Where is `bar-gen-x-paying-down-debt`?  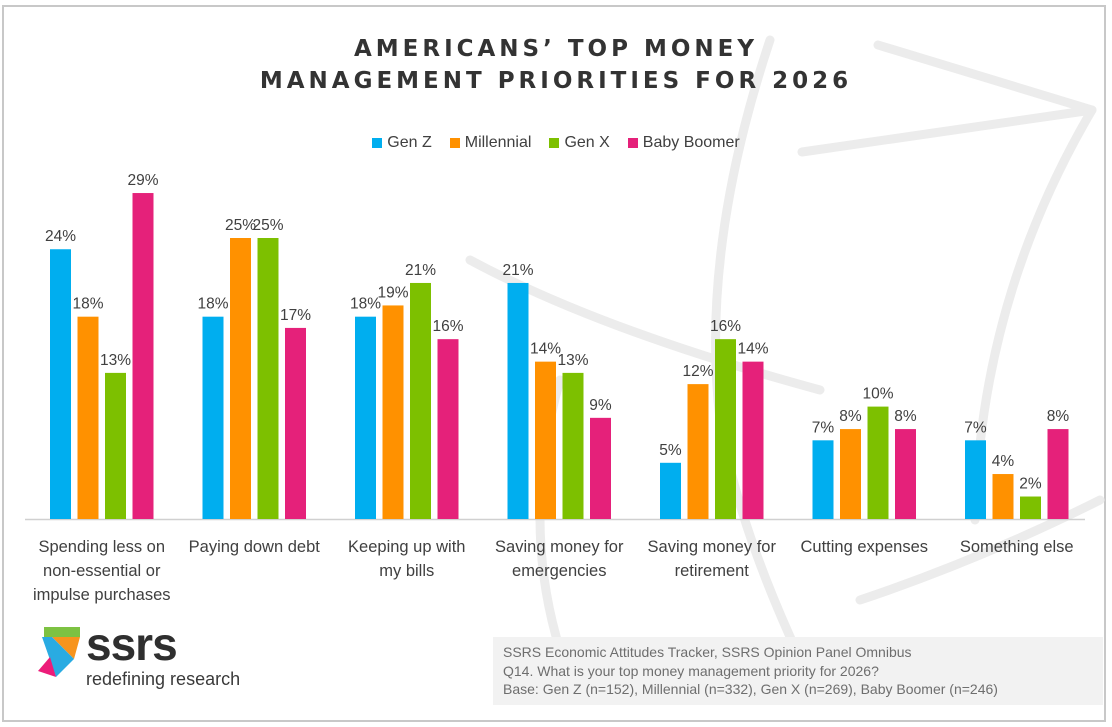 bar-gen-x-paying-down-debt is located at coordinates (268, 378).